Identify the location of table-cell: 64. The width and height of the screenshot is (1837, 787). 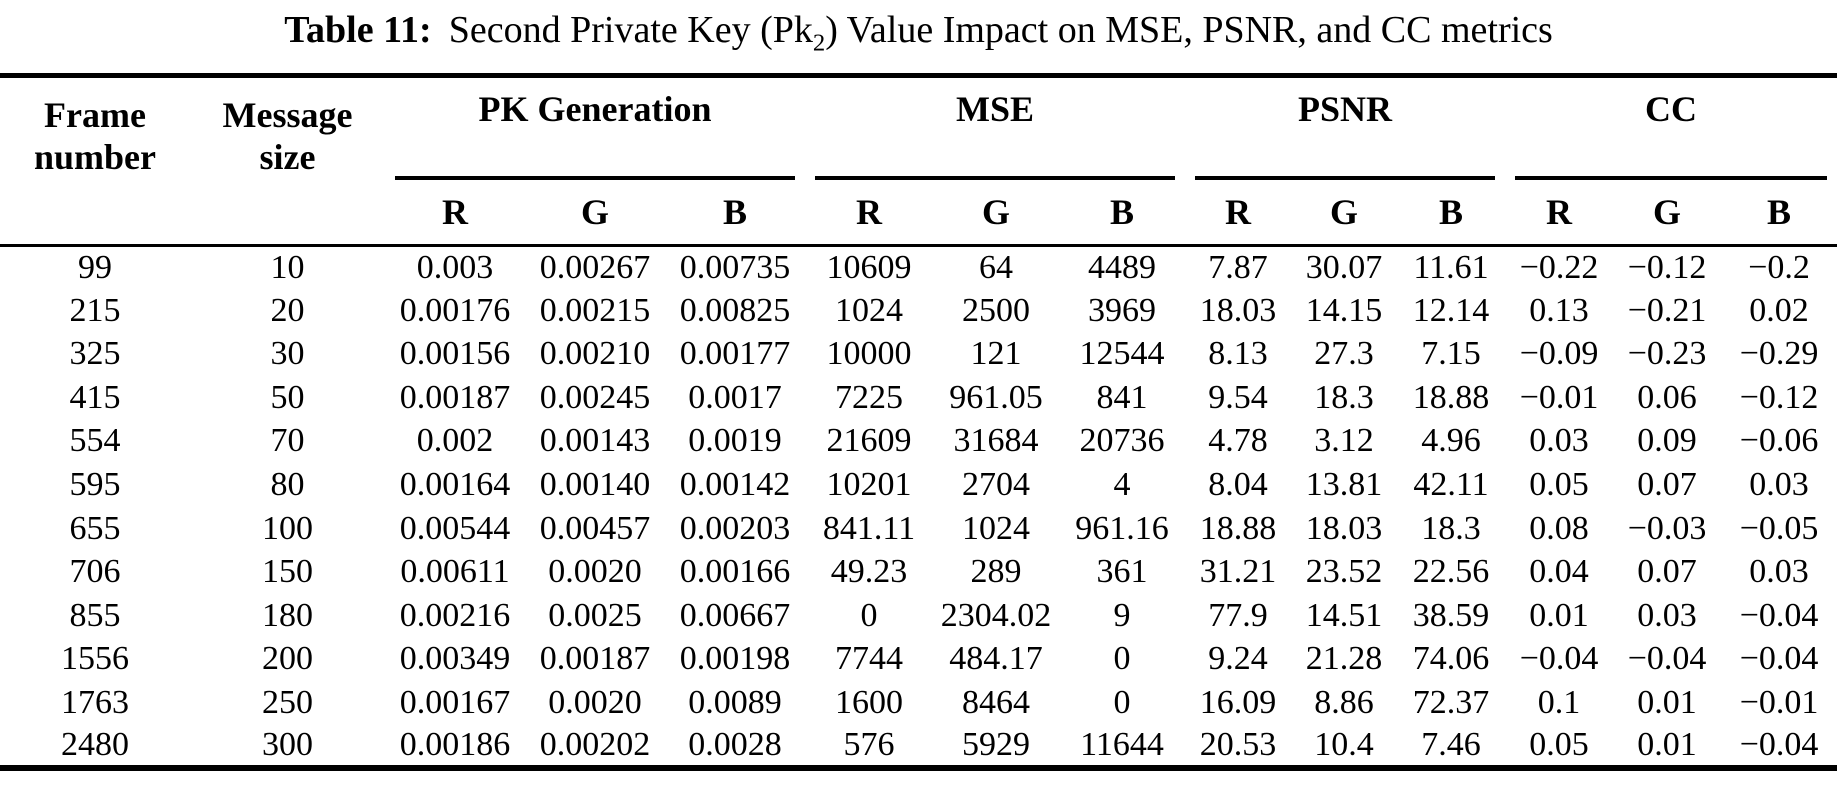
(996, 268).